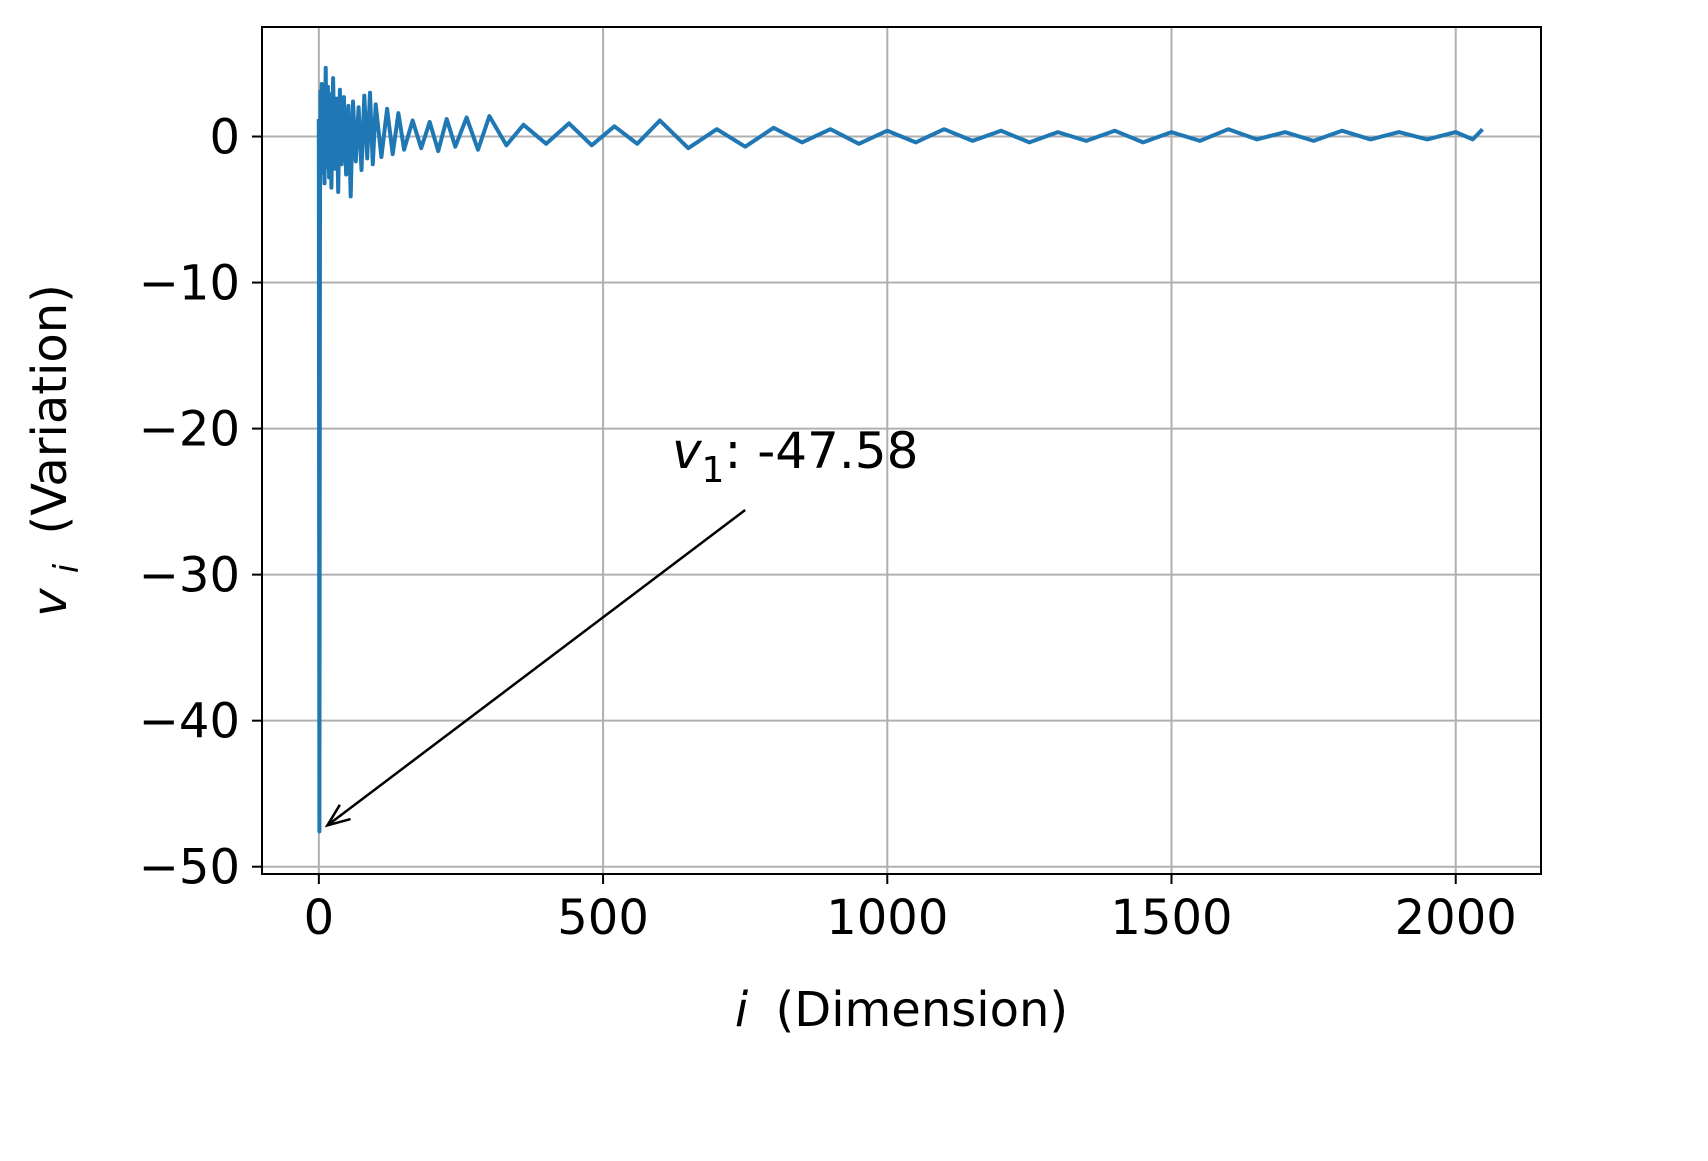 This screenshot has height=1161, width=1708. Describe the element at coordinates (887, 918) in the screenshot. I see `x-tick-label: 1000` at that location.